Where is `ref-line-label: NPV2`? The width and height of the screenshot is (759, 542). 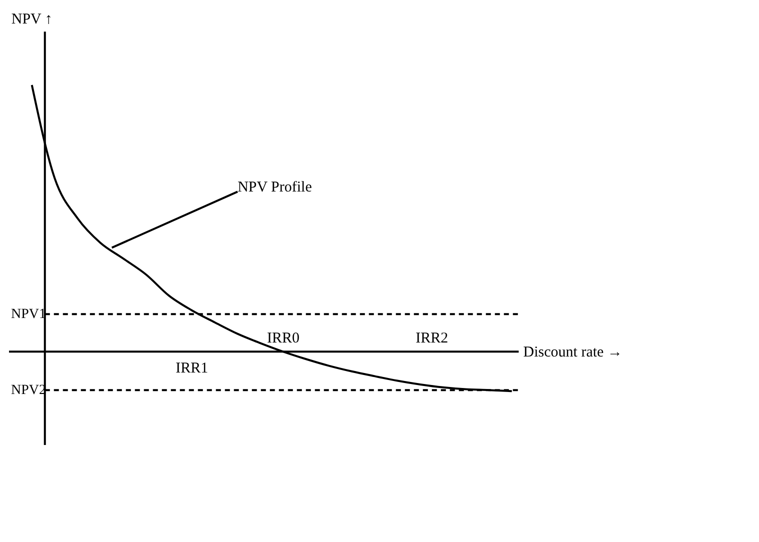 ref-line-label: NPV2 is located at coordinates (28, 390).